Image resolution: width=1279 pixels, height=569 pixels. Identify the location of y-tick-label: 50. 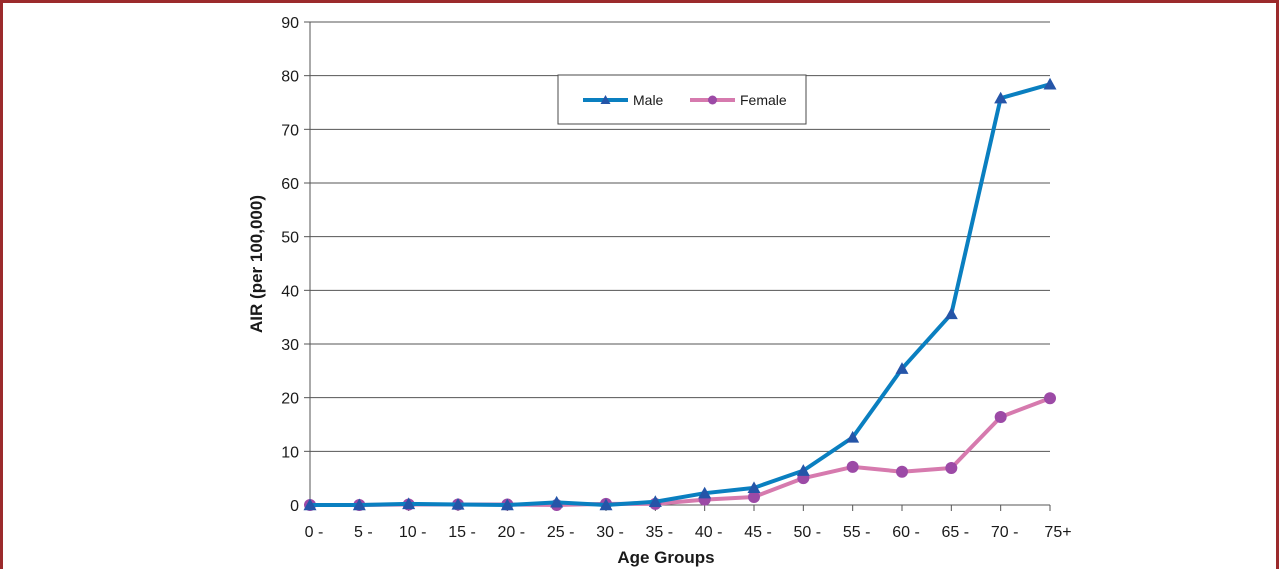
(290, 238).